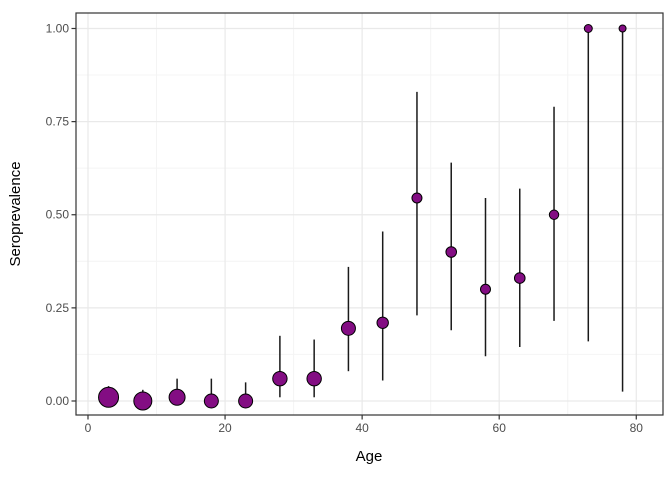 Image resolution: width=672 pixels, height=480 pixels. Describe the element at coordinates (500, 428) in the screenshot. I see `x-tick-label: 60` at that location.